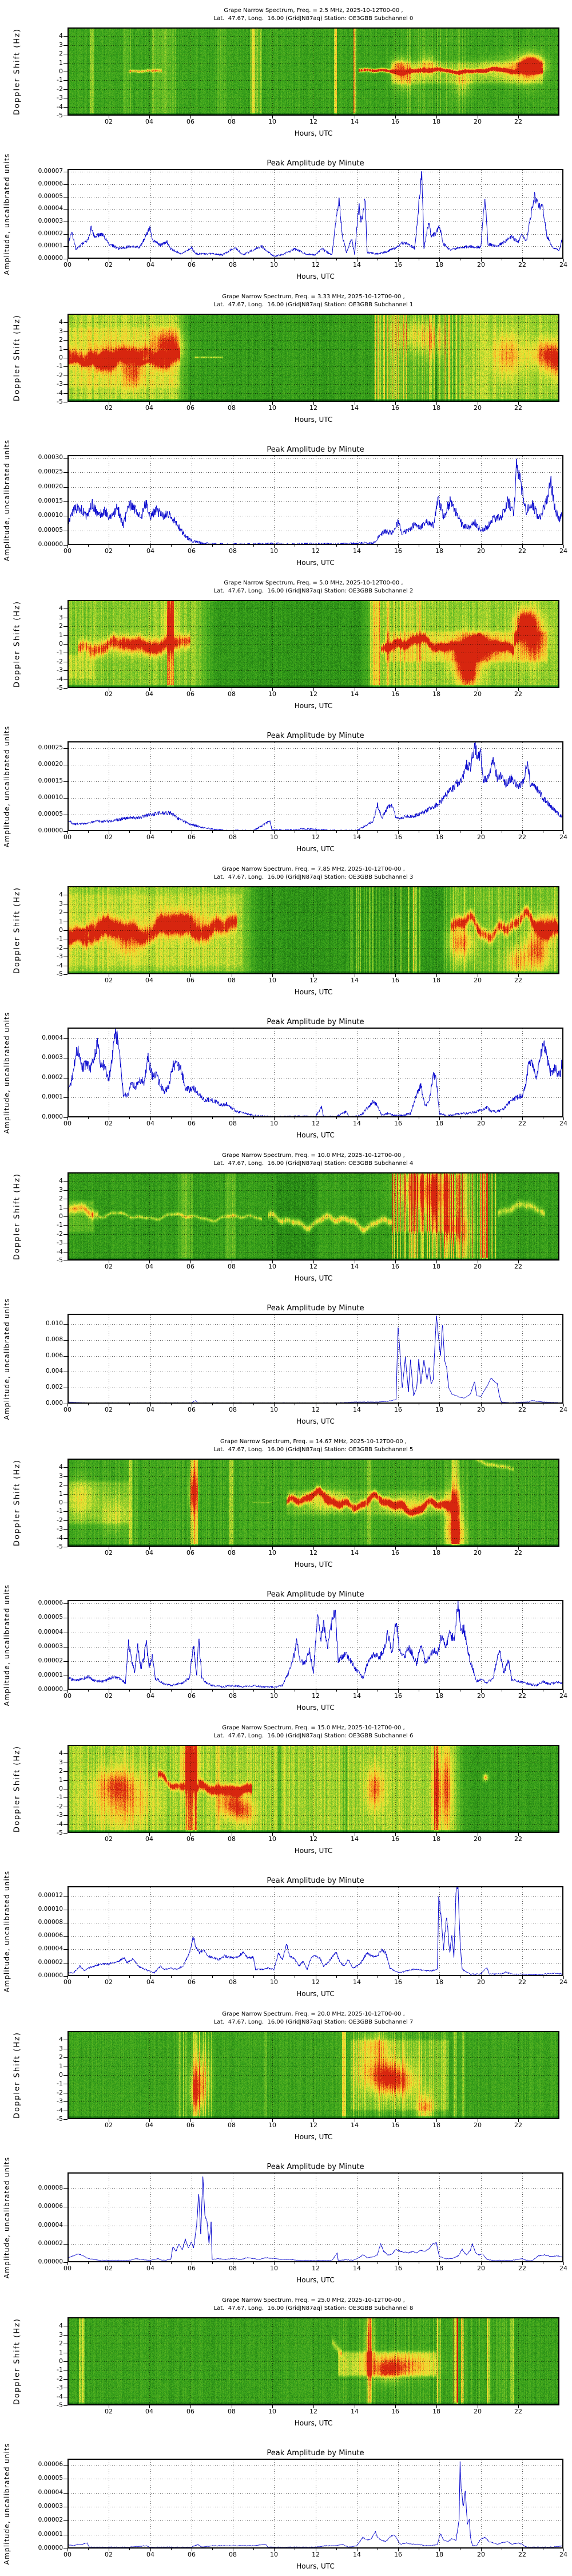 This screenshot has width=572, height=2576. What do you see at coordinates (232, 980) in the screenshot?
I see `spec-xtick-label: 08` at bounding box center [232, 980].